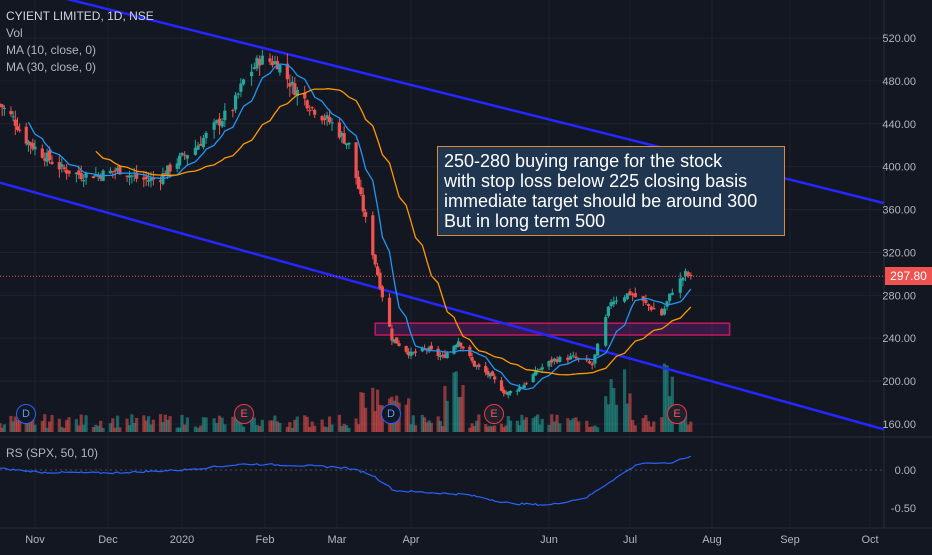 This screenshot has width=932, height=555. I want to click on annotation-line: But in long term 500, so click(525, 221).